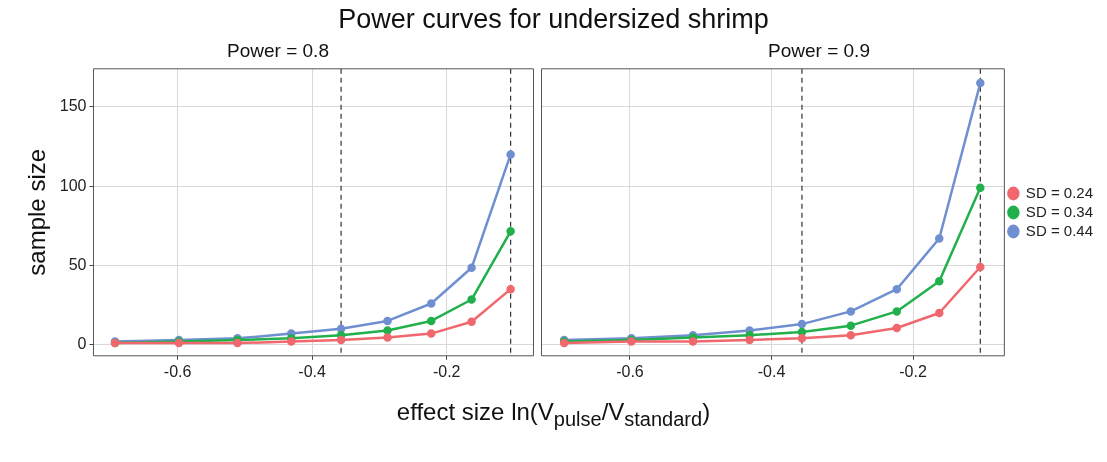 This screenshot has width=1107, height=462. Describe the element at coordinates (553, 19) in the screenshot. I see `chart-title: Power curves for undersized shrimp` at that location.